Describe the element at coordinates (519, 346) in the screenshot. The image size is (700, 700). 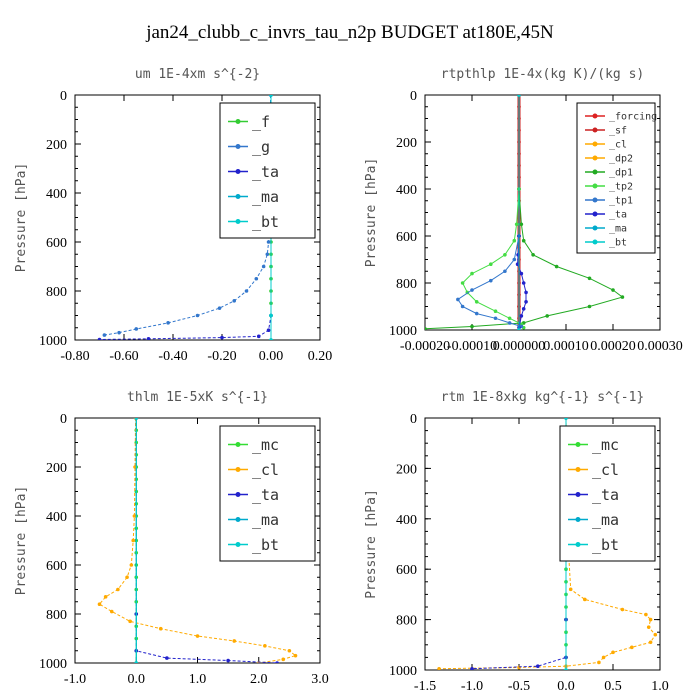
I see `x-tick-label: 0.000000` at that location.